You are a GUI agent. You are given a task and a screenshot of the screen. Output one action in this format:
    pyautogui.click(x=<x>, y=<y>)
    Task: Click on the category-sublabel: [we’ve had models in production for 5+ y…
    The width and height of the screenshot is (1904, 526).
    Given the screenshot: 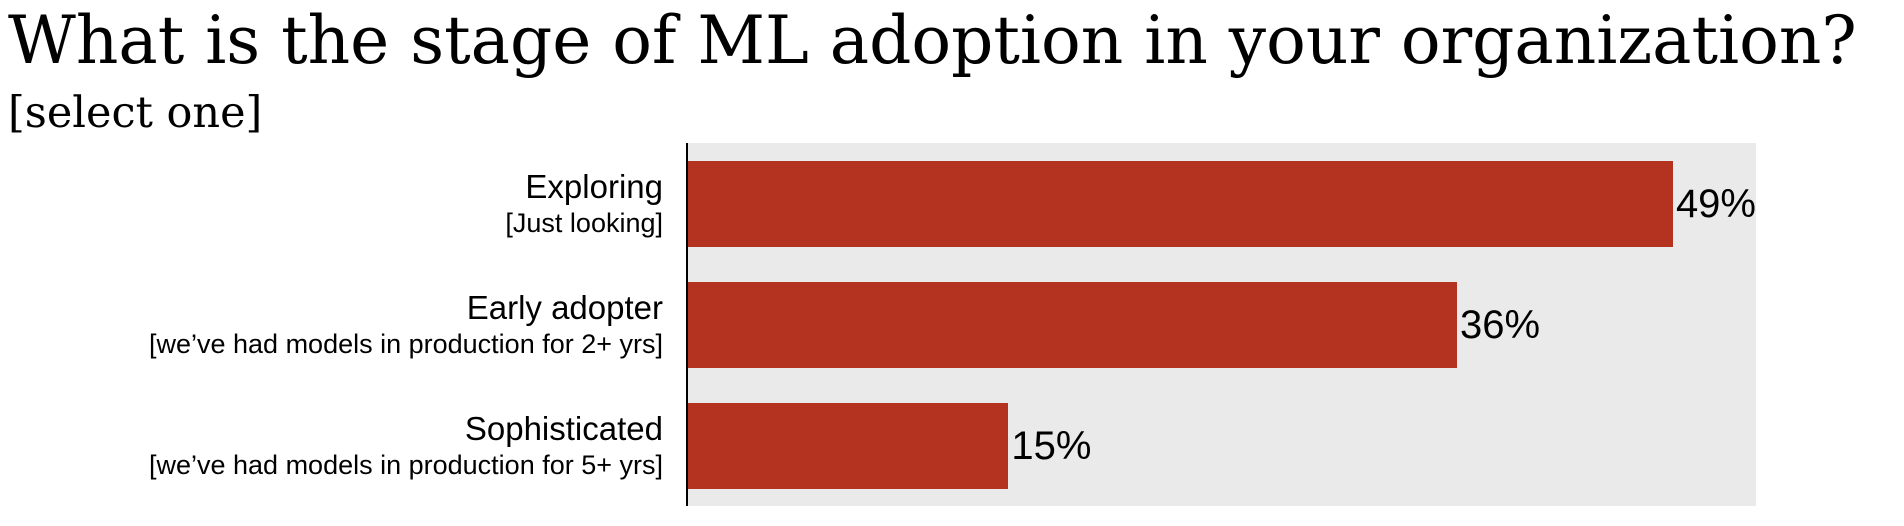 What is the action you would take?
    pyautogui.click(x=405, y=464)
    